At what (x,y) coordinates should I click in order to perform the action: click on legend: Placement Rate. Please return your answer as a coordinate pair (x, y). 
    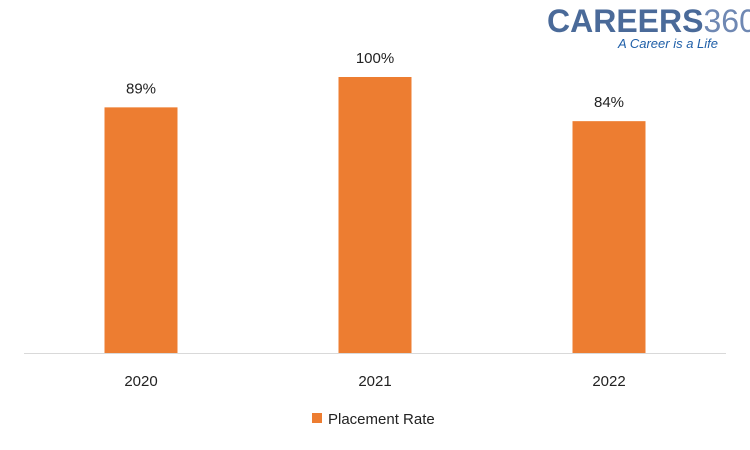
    Looking at the image, I should click on (373, 419).